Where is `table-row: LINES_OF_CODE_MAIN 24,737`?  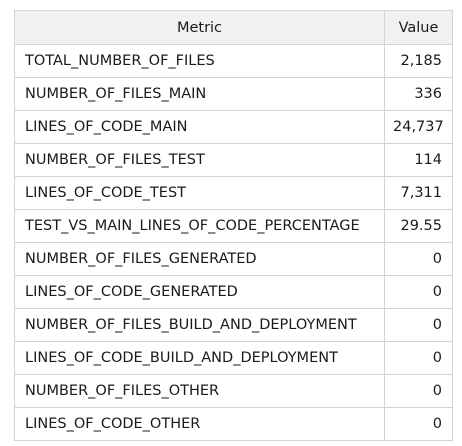
table-row: LINES_OF_CODE_MAIN 24,737 is located at coordinates (233, 127).